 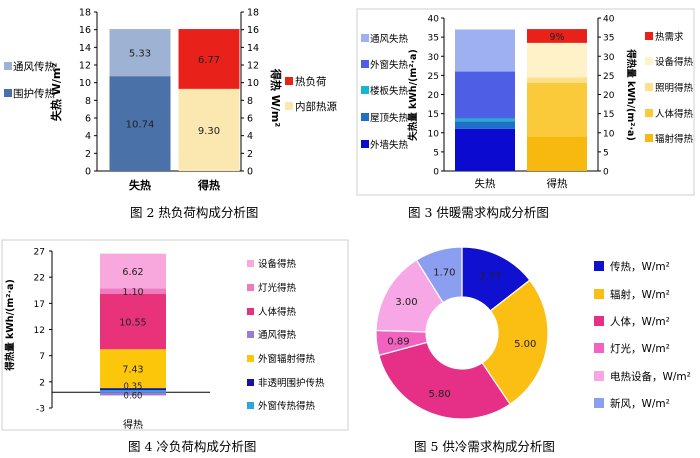 What do you see at coordinates (132, 323) in the screenshot?
I see `data-label: 10.55` at bounding box center [132, 323].